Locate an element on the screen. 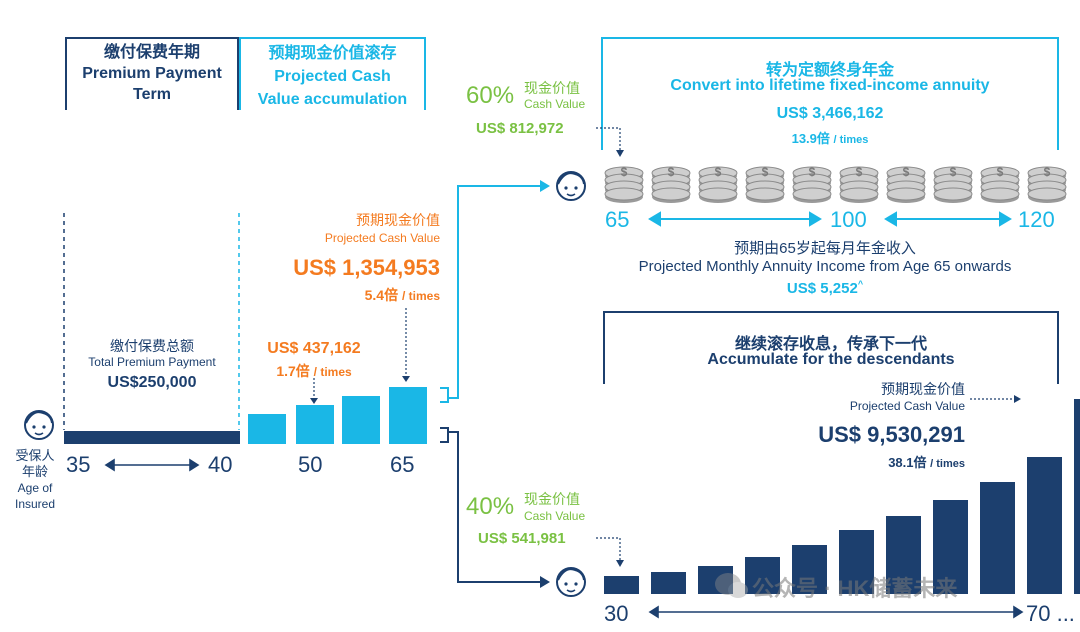 The width and height of the screenshot is (1080, 632). annuity-pct-value: US$ 812,972 is located at coordinates (520, 128).